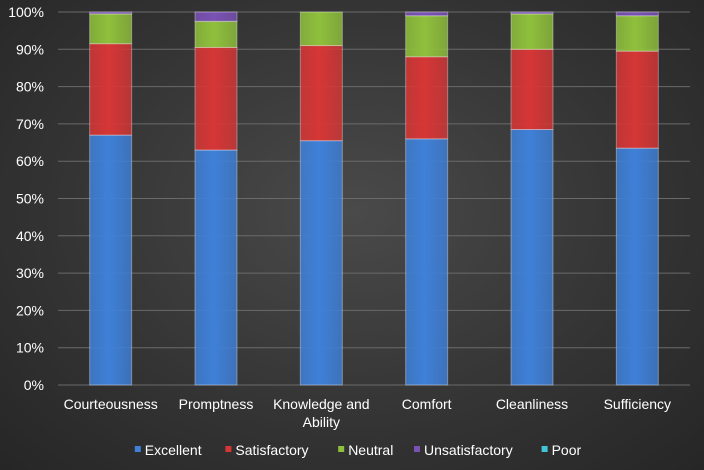  Describe the element at coordinates (271, 450) in the screenshot. I see `legend-label: Satisfactory` at that location.